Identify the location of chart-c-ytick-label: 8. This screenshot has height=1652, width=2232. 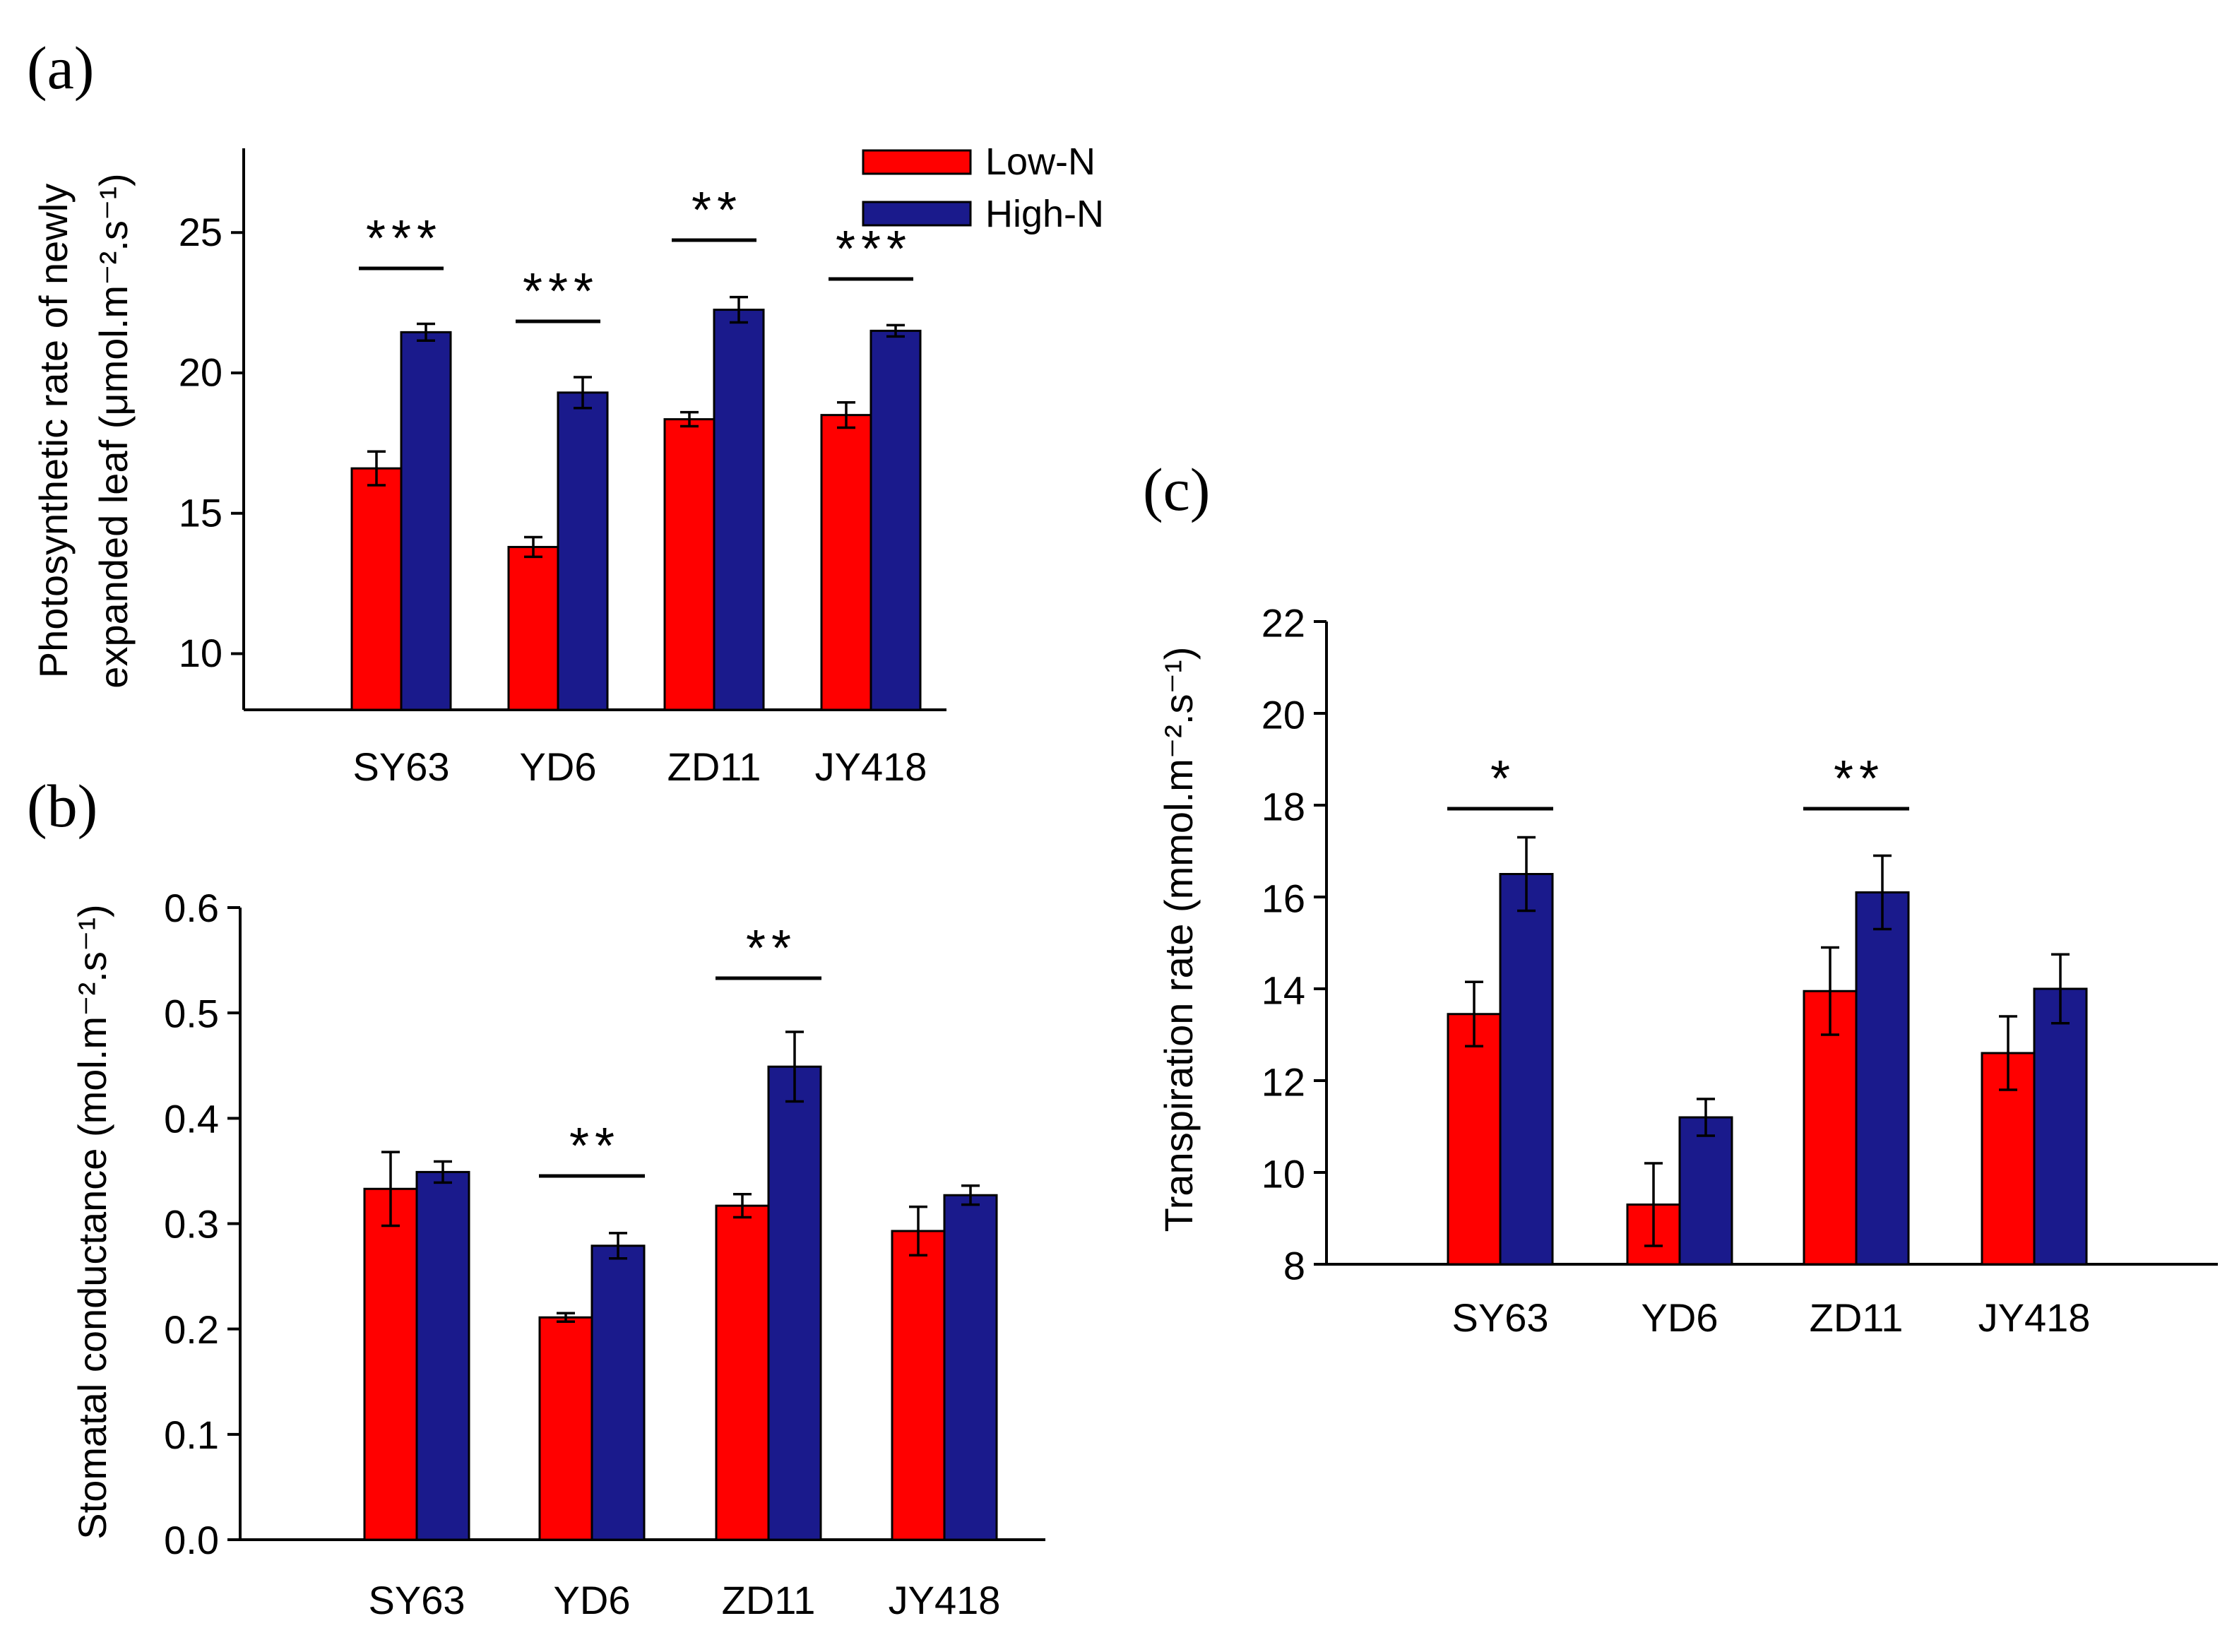
(1294, 1266).